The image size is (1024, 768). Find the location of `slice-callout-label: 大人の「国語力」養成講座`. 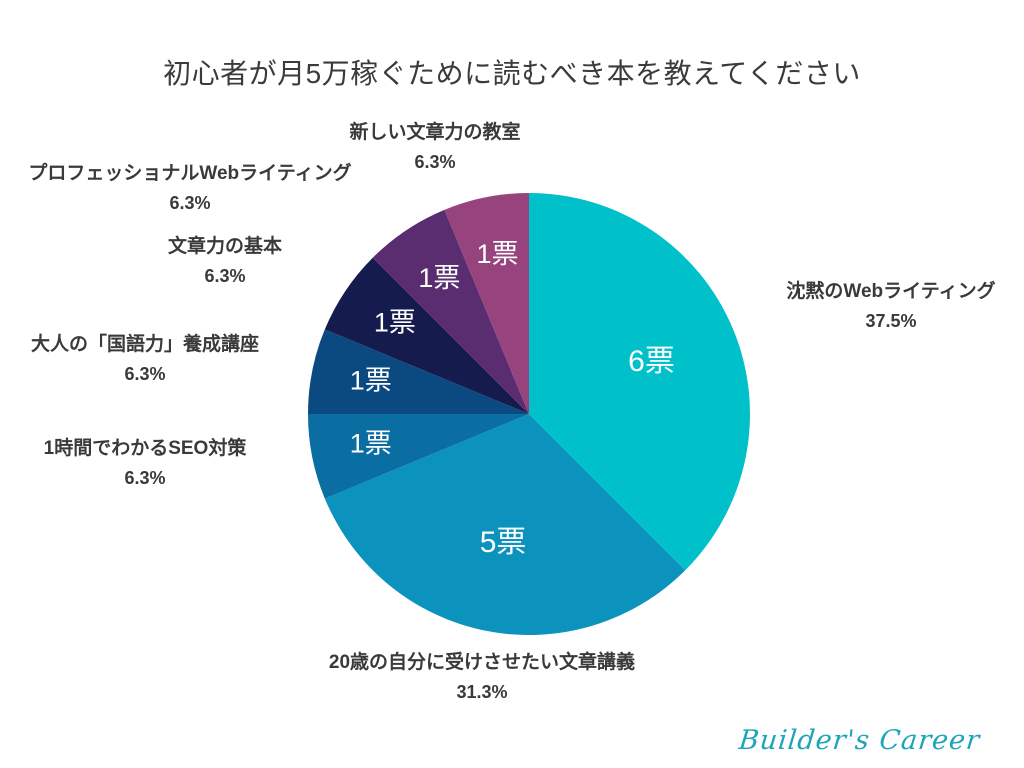

slice-callout-label: 大人の「国語力」養成講座 is located at coordinates (144, 344).